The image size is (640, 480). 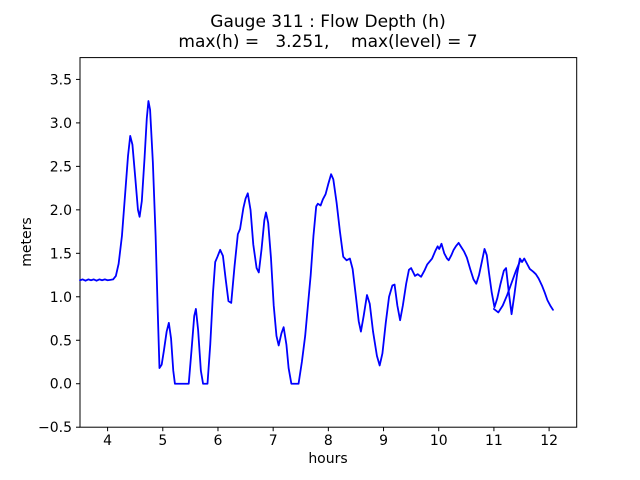 What do you see at coordinates (494, 441) in the screenshot?
I see `x-tick-label: 11` at bounding box center [494, 441].